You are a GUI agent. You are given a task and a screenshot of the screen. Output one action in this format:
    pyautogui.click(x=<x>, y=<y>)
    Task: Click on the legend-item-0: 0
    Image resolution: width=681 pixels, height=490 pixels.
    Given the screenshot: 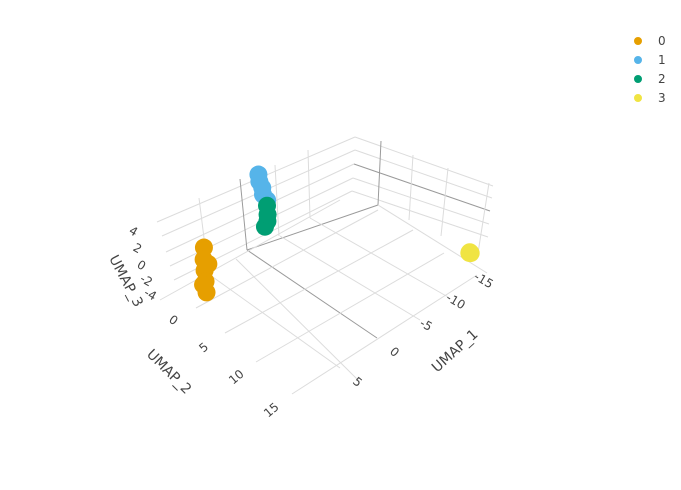 What is the action you would take?
    pyautogui.click(x=648, y=40)
    